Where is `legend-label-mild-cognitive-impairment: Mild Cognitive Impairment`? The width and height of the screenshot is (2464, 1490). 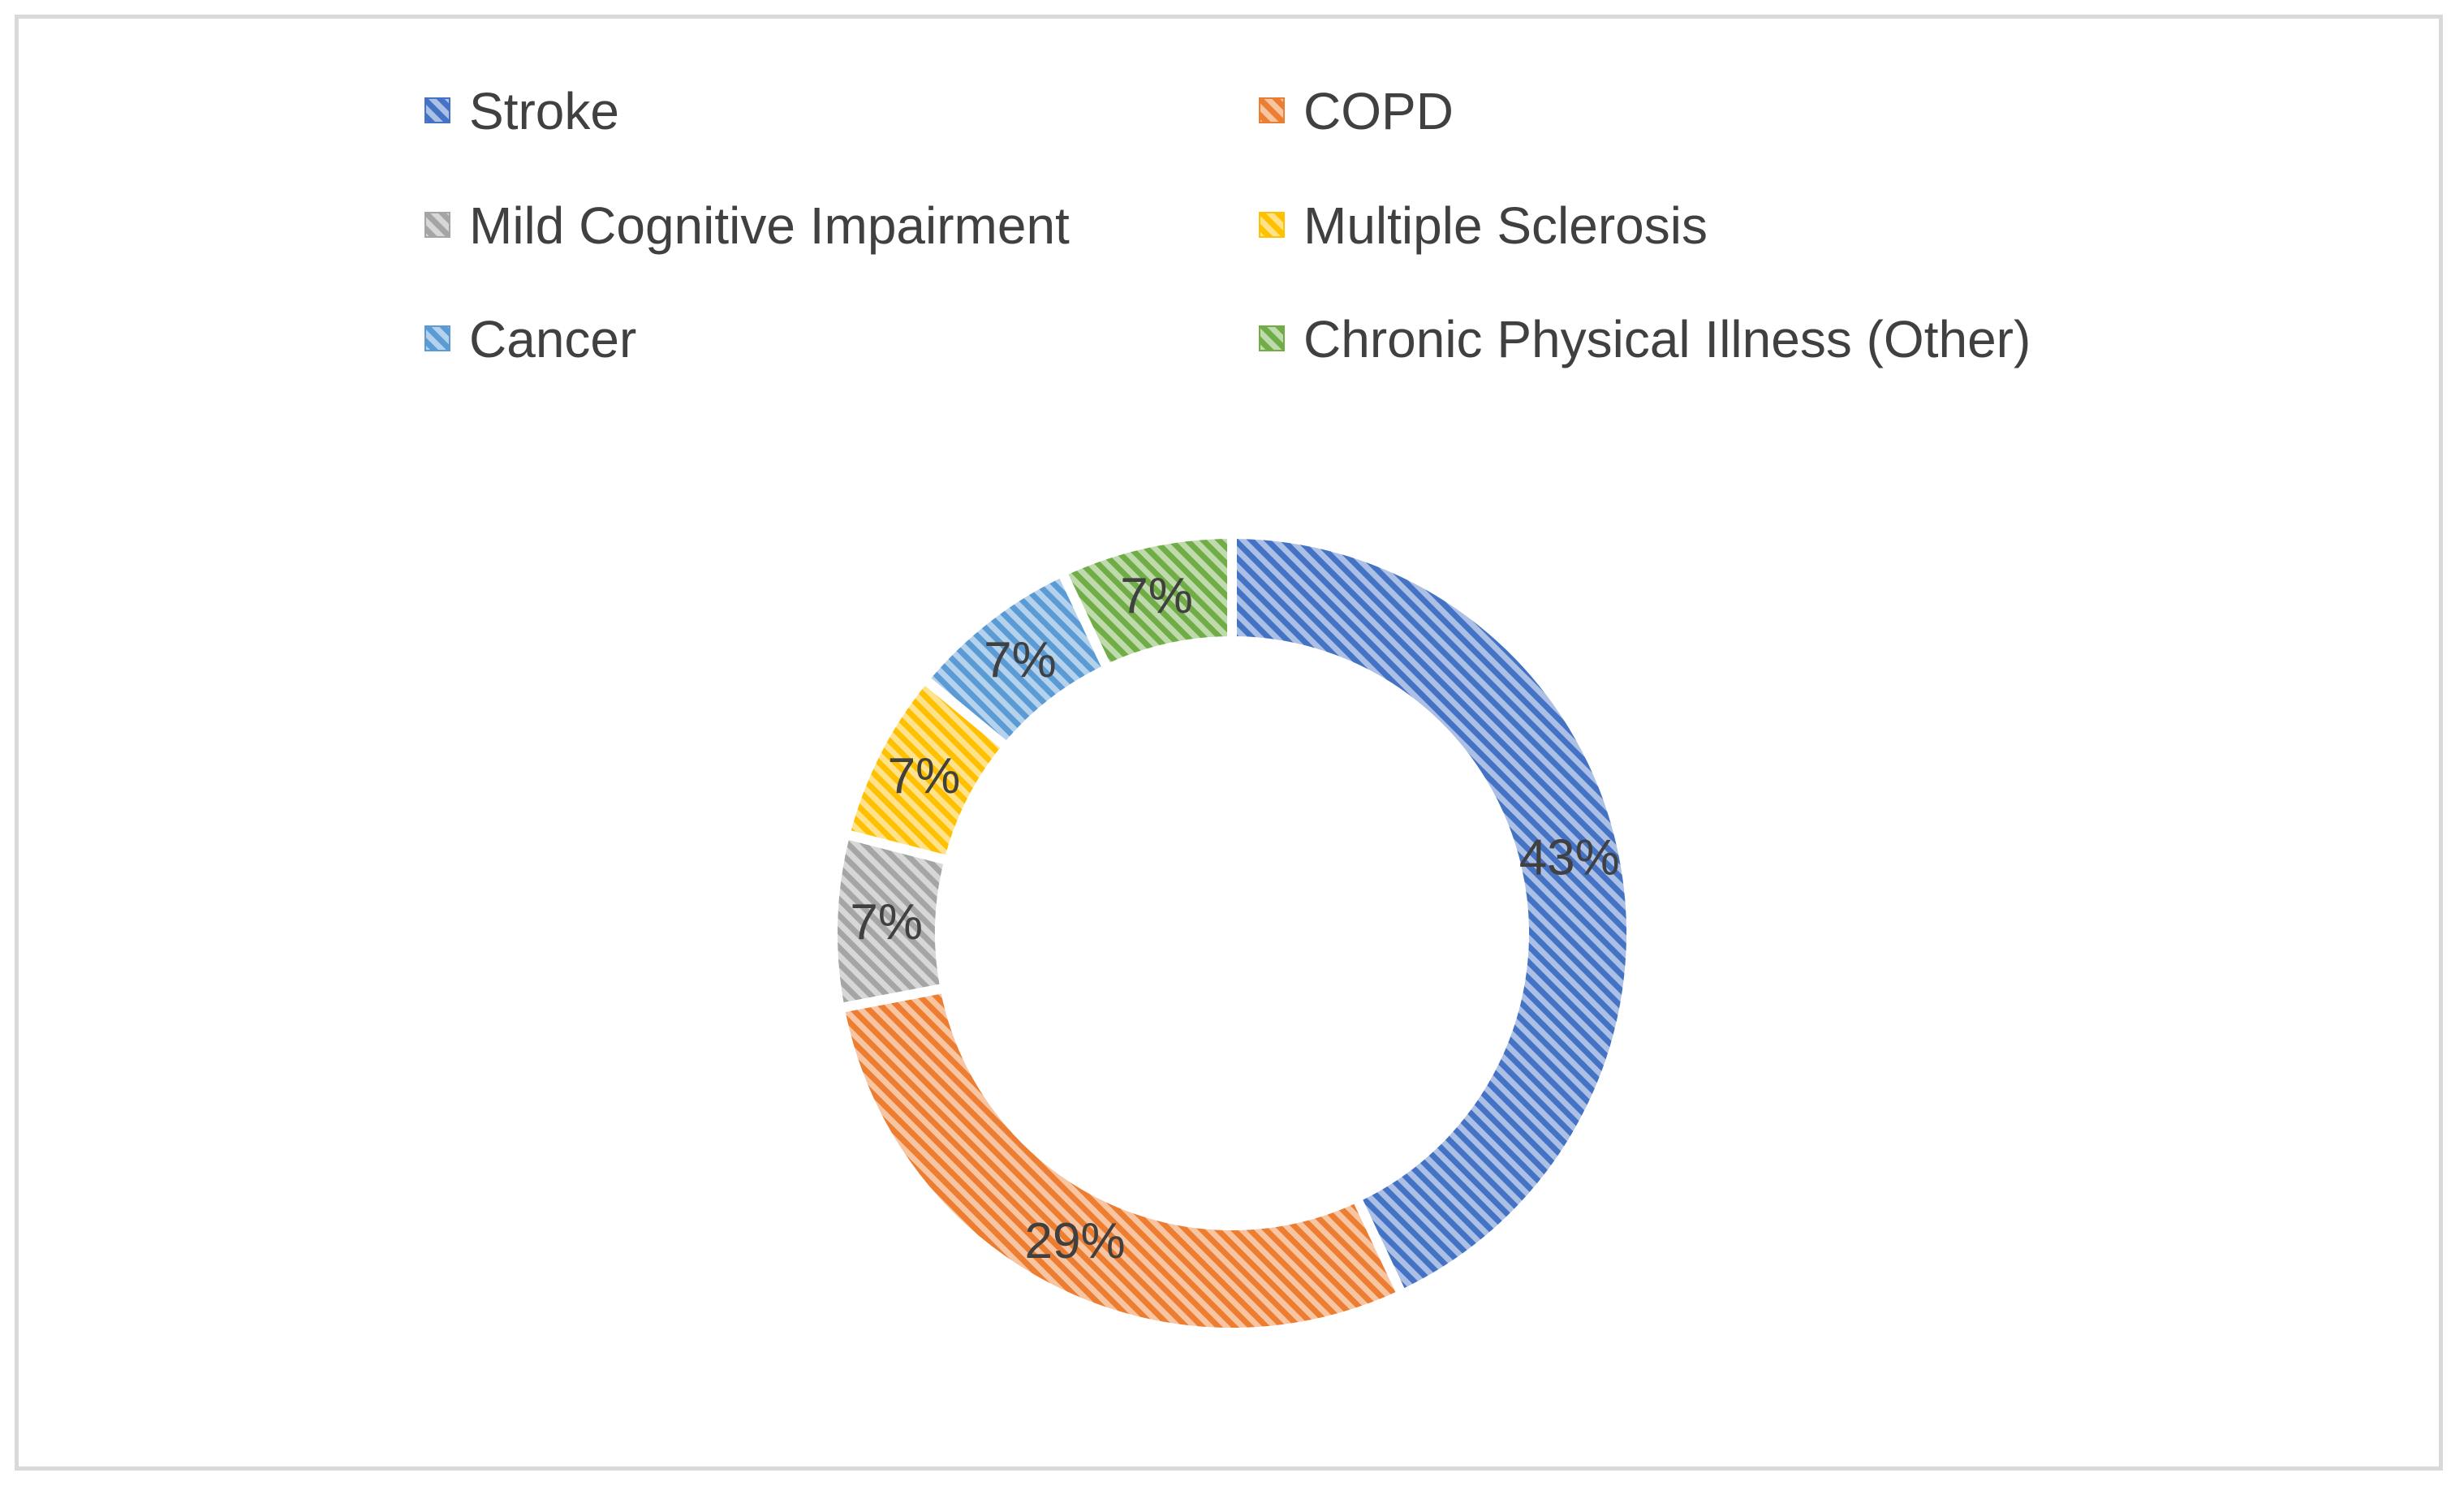 legend-label-mild-cognitive-impairment: Mild Cognitive Impairment is located at coordinates (770, 225).